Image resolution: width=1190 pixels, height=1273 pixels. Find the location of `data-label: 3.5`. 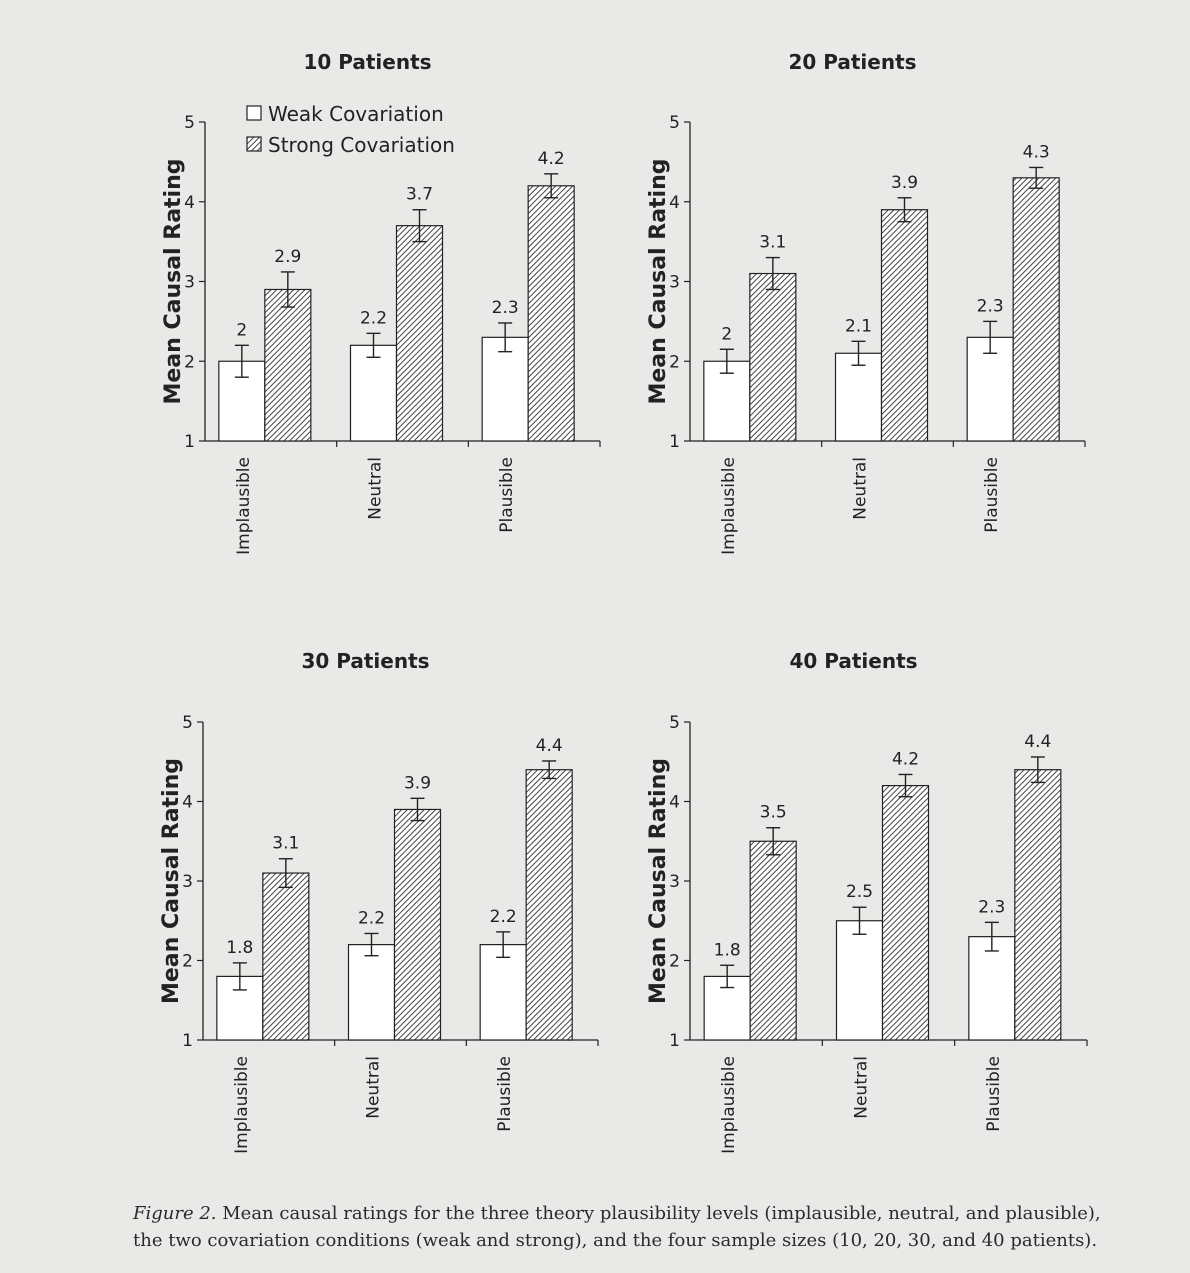

data-label: 3.5 is located at coordinates (773, 813).